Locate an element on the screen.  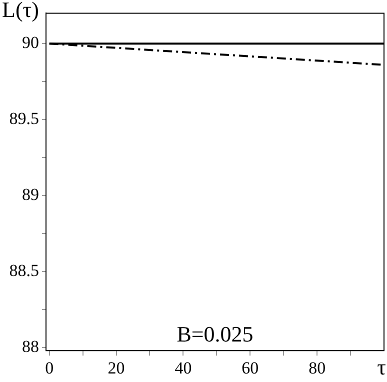
annotation: B=0.025 is located at coordinates (215, 333).